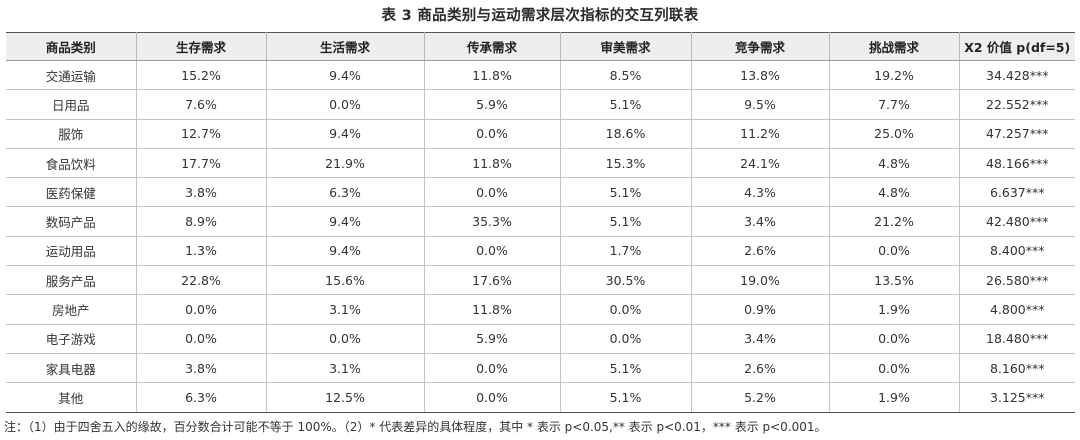 The height and width of the screenshot is (440, 1080). What do you see at coordinates (71, 251) in the screenshot?
I see `cell-category: 运动用品` at bounding box center [71, 251].